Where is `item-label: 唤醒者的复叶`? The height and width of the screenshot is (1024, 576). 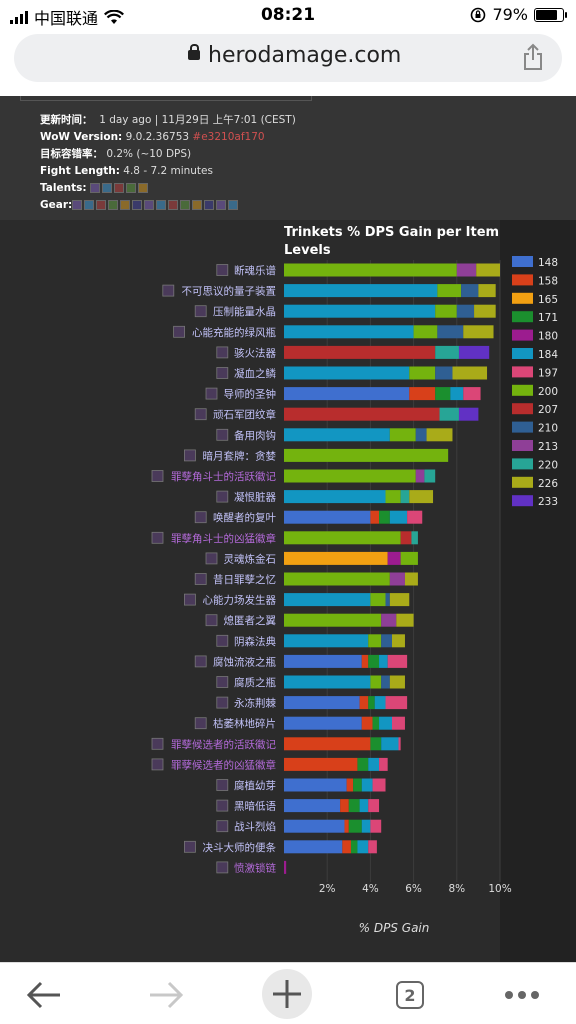 item-label: 唤醒者的复叶 is located at coordinates (244, 517).